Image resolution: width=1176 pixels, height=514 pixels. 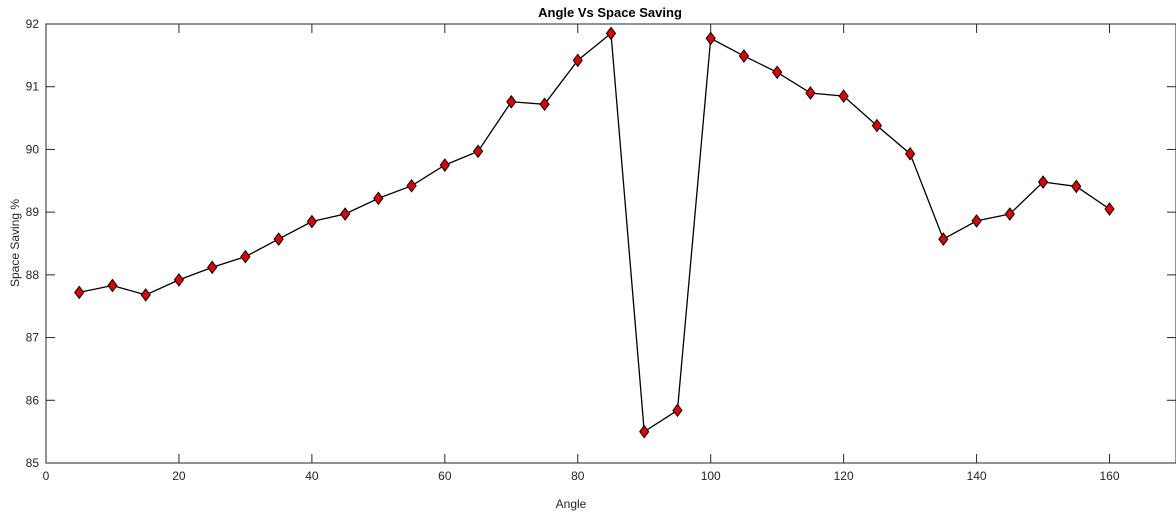 I want to click on y-tick-label: 85, so click(x=33, y=463).